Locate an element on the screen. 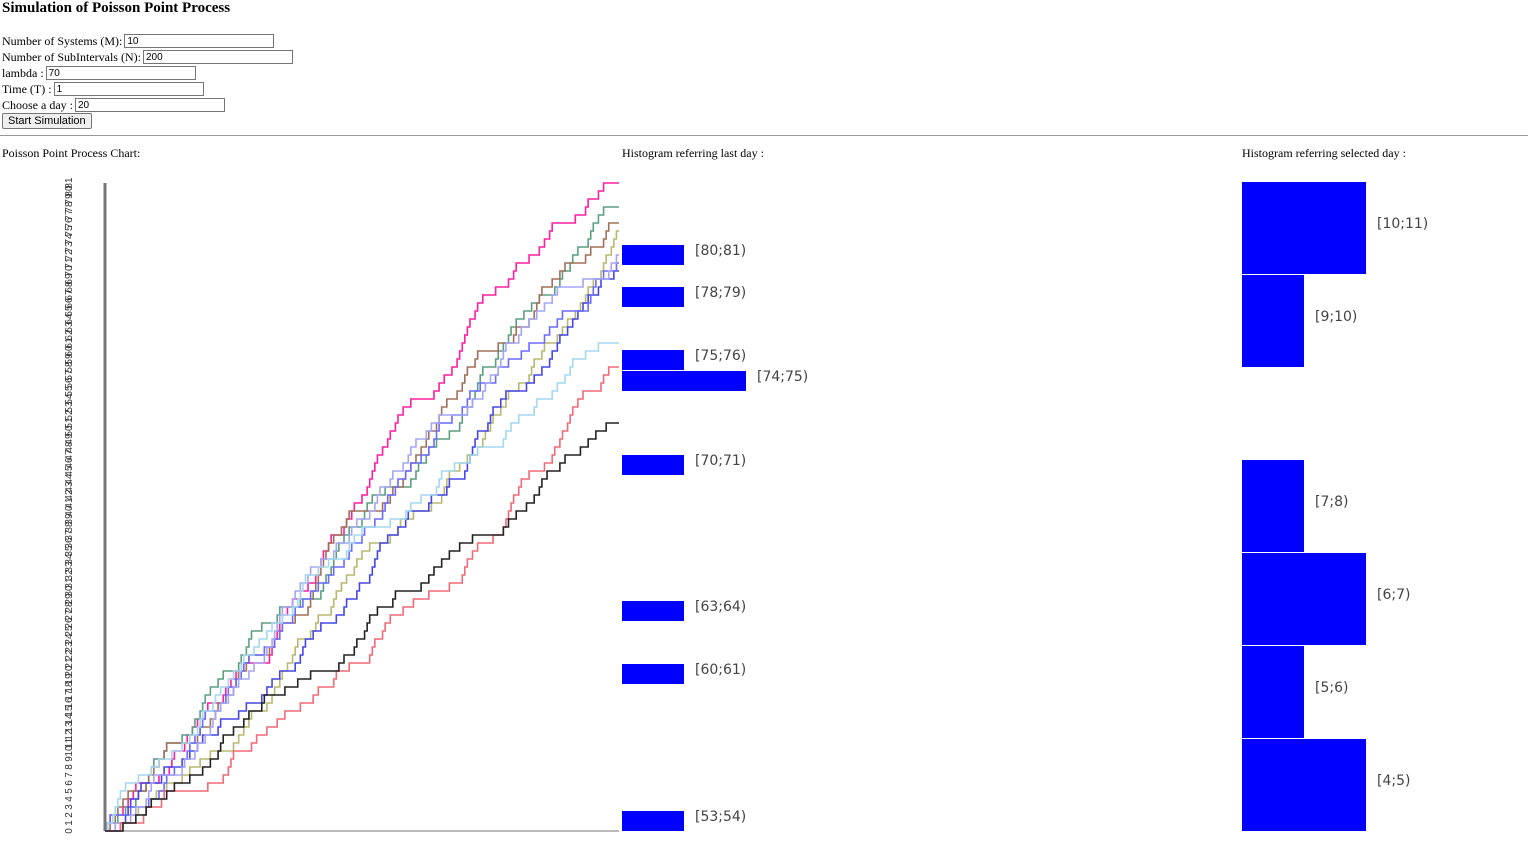 The width and height of the screenshot is (1528, 860). y-tick-label: 63 is located at coordinates (69, 327).